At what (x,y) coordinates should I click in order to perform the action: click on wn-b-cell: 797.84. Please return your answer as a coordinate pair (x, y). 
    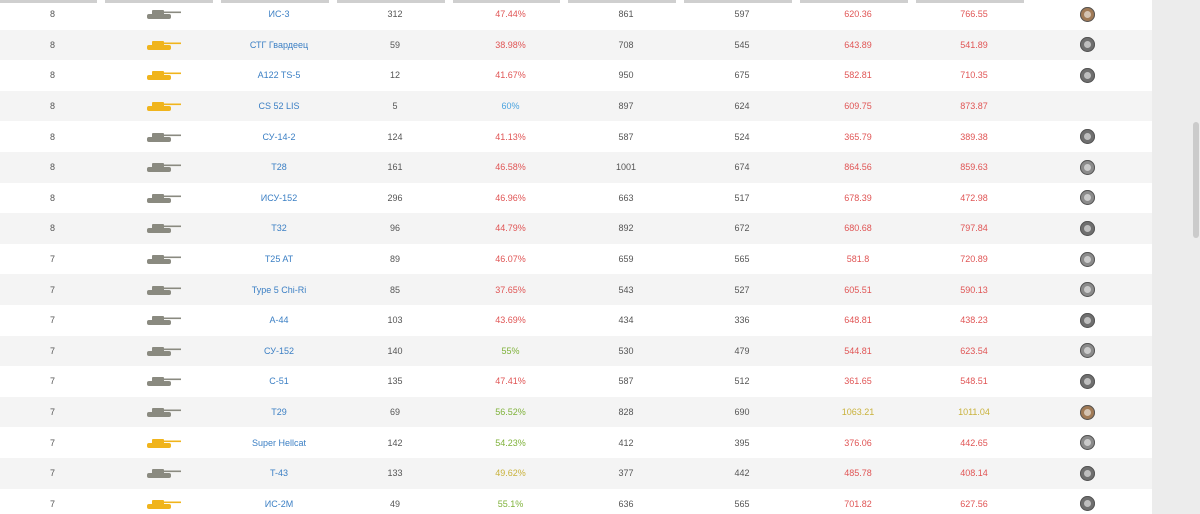
    Looking at the image, I should click on (974, 228).